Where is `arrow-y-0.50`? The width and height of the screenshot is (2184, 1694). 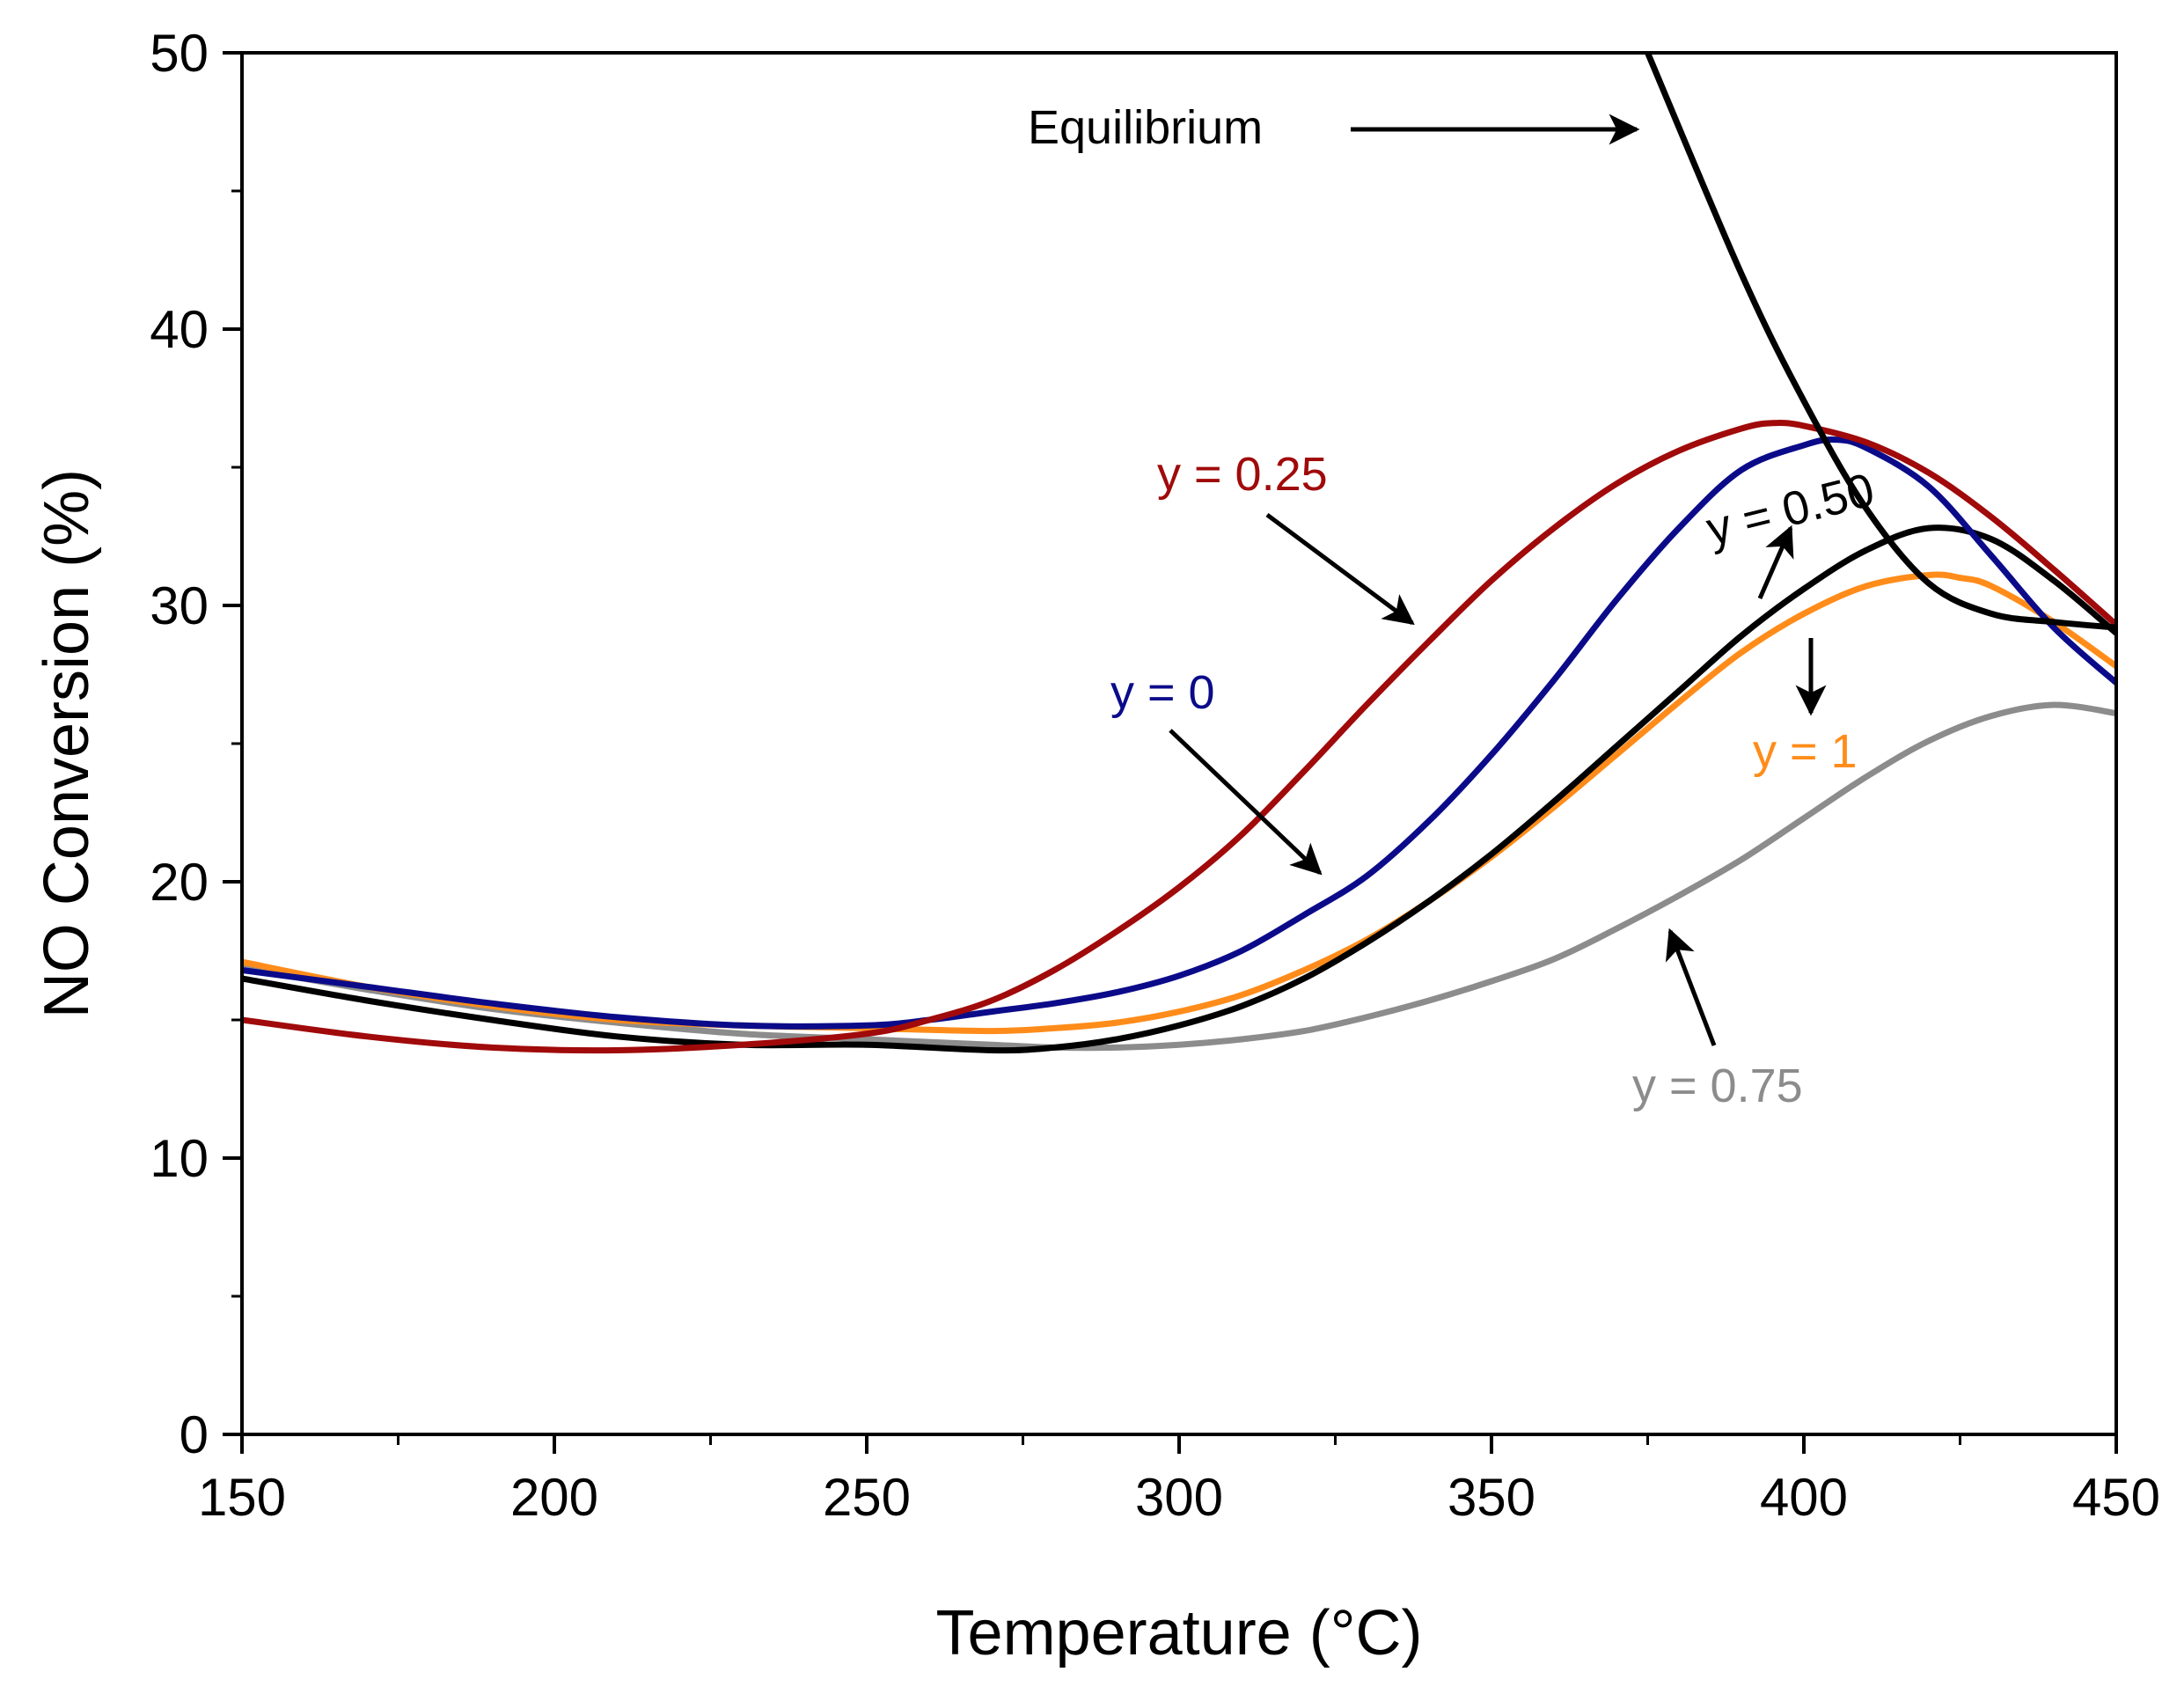
arrow-y-0.50 is located at coordinates (1775, 562).